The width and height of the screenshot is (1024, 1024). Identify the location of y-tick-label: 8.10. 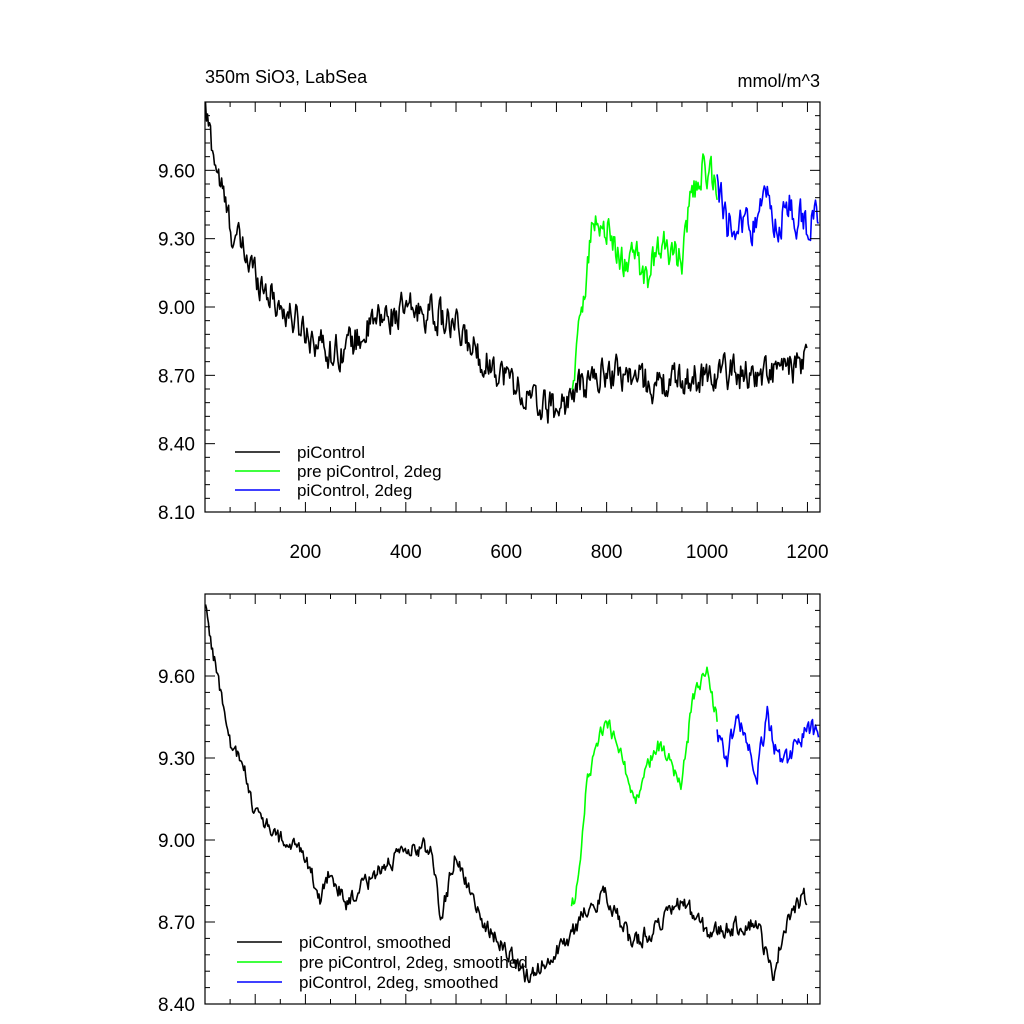
(176, 513).